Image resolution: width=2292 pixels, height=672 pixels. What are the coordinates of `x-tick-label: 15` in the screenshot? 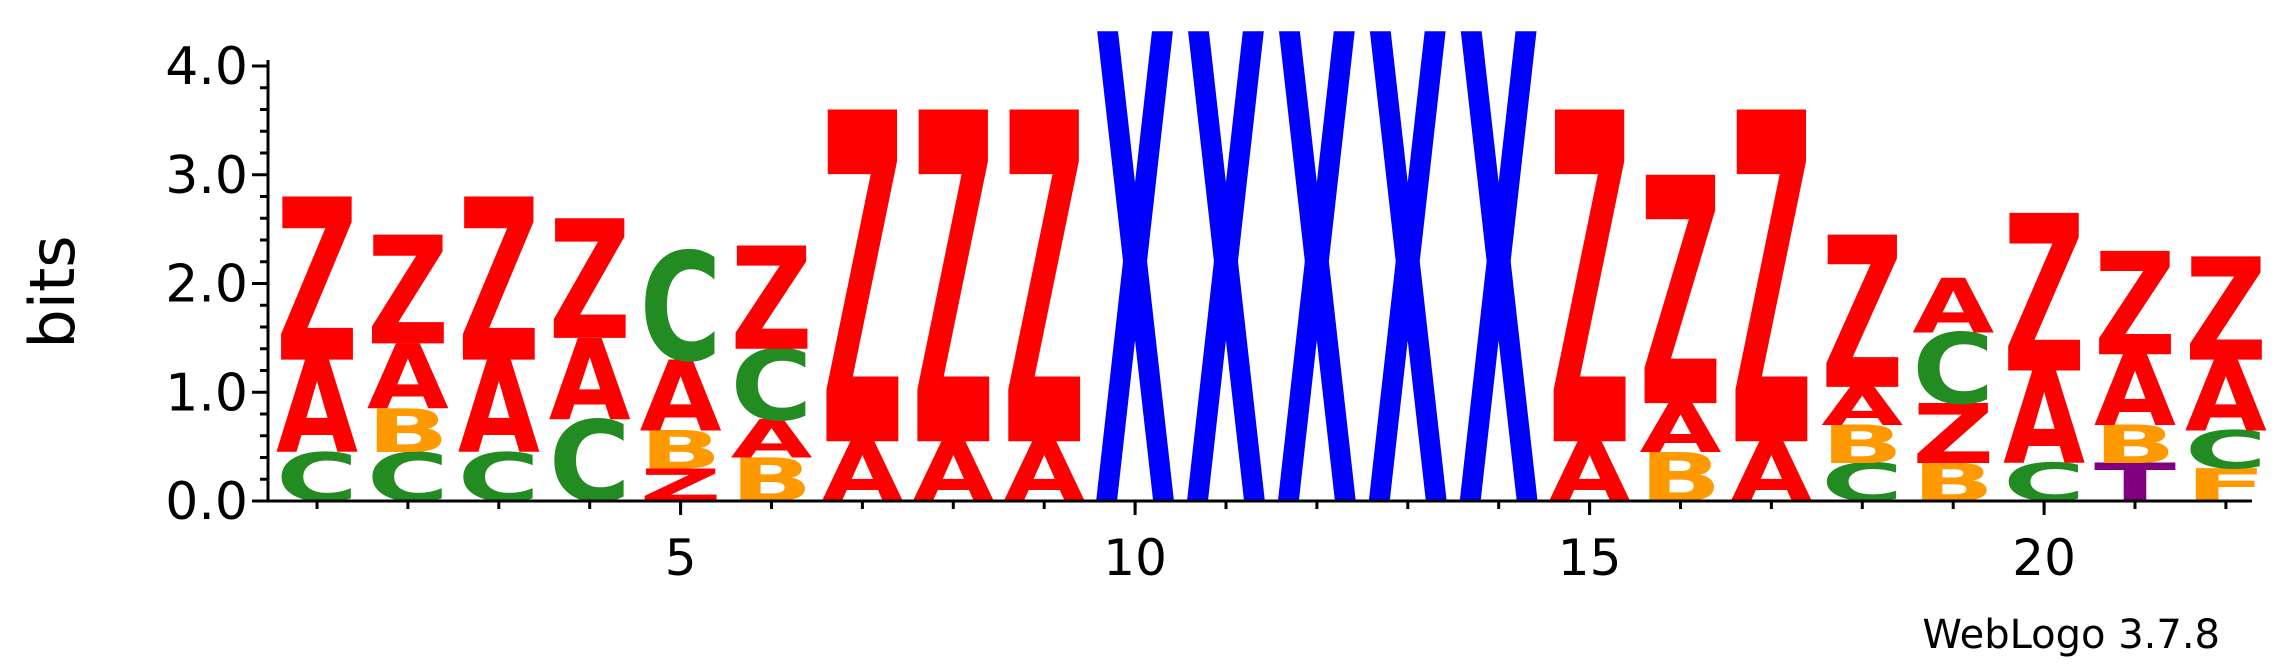 It's located at (1590, 558).